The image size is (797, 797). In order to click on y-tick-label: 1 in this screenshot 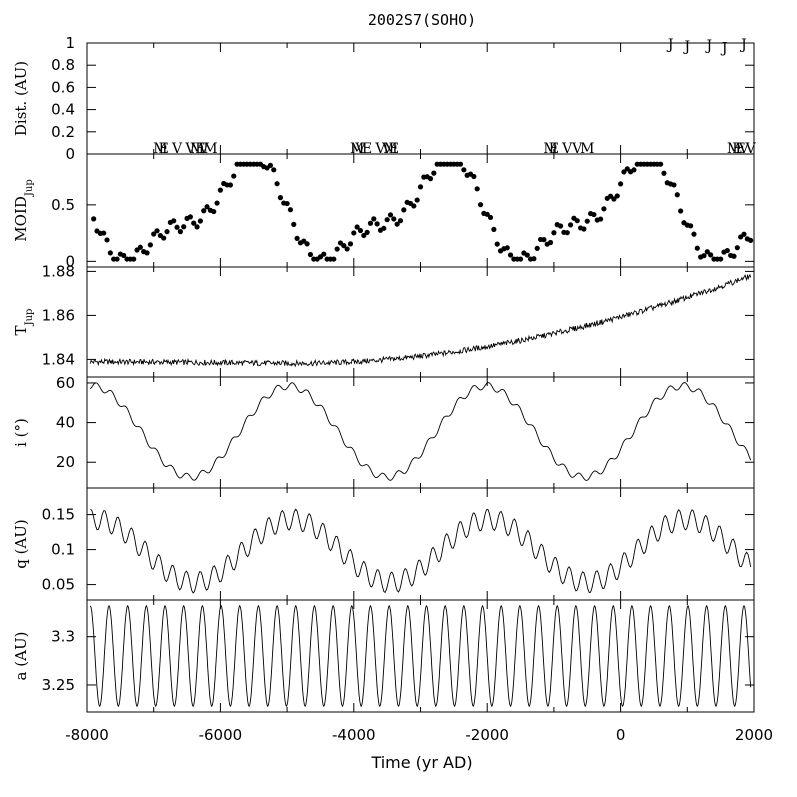, I will do `click(70, 43)`.